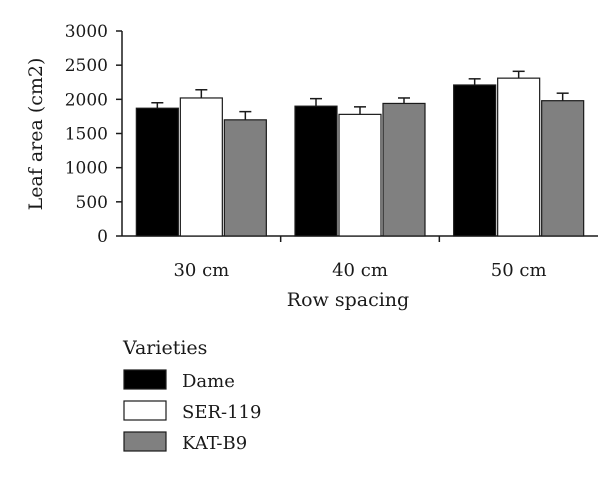 The width and height of the screenshot is (600, 483). I want to click on x-tick-label: 40 cm, so click(360, 270).